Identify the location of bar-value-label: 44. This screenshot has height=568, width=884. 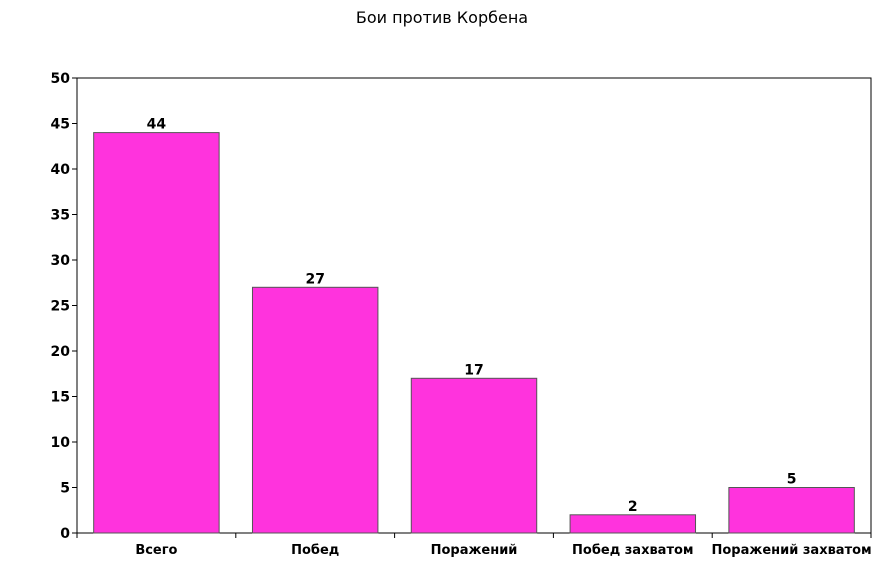
(157, 125).